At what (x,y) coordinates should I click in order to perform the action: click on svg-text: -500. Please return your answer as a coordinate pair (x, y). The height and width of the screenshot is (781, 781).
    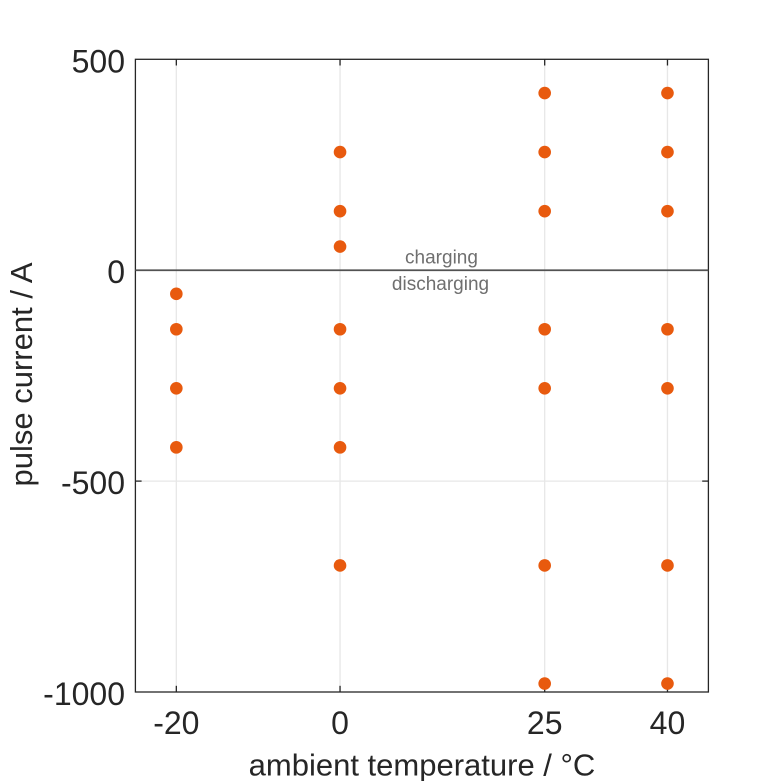
    Looking at the image, I should click on (93, 483).